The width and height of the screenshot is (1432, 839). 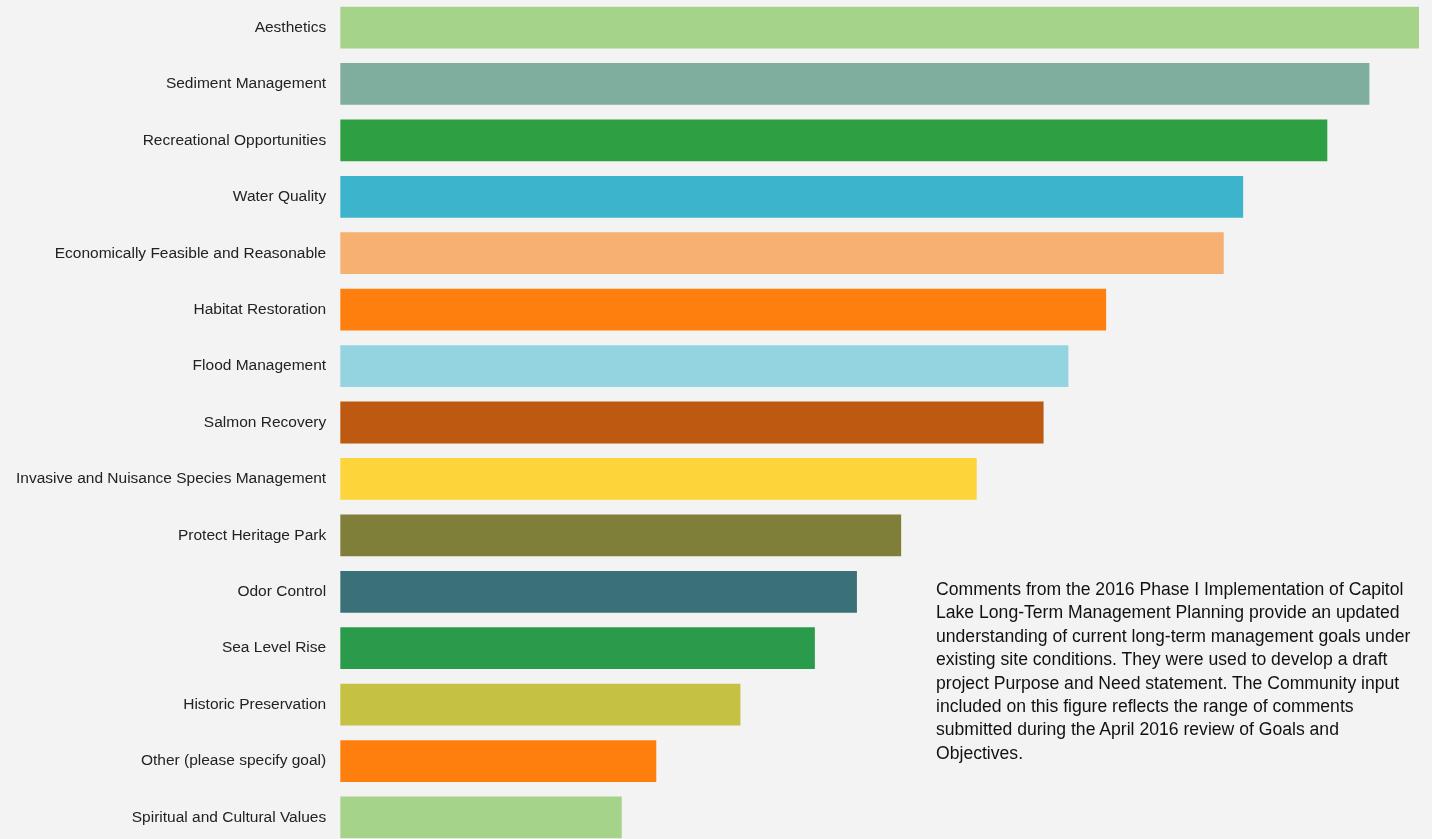 I want to click on y-tick-label: Other (please specify goal), so click(x=233, y=760).